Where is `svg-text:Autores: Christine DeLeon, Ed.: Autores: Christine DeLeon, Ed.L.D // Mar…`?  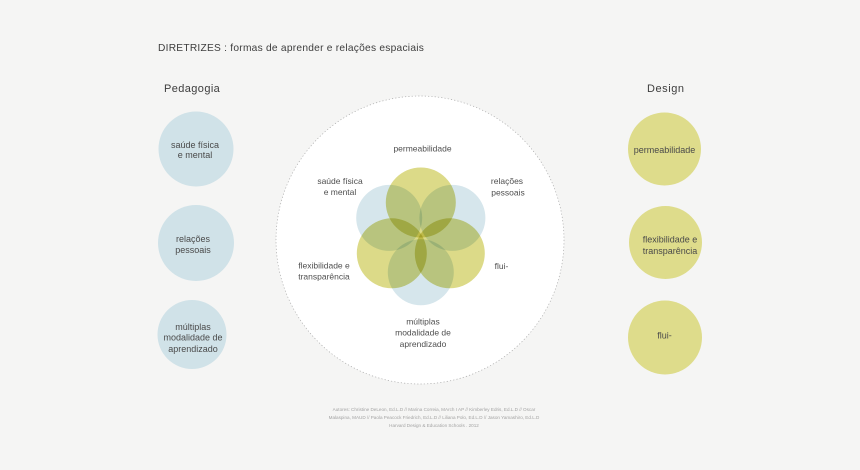 svg-text:Autores: Christine DeLeon, Ed.: Autores: Christine DeLeon, Ed.L.D // Mar… is located at coordinates (434, 409).